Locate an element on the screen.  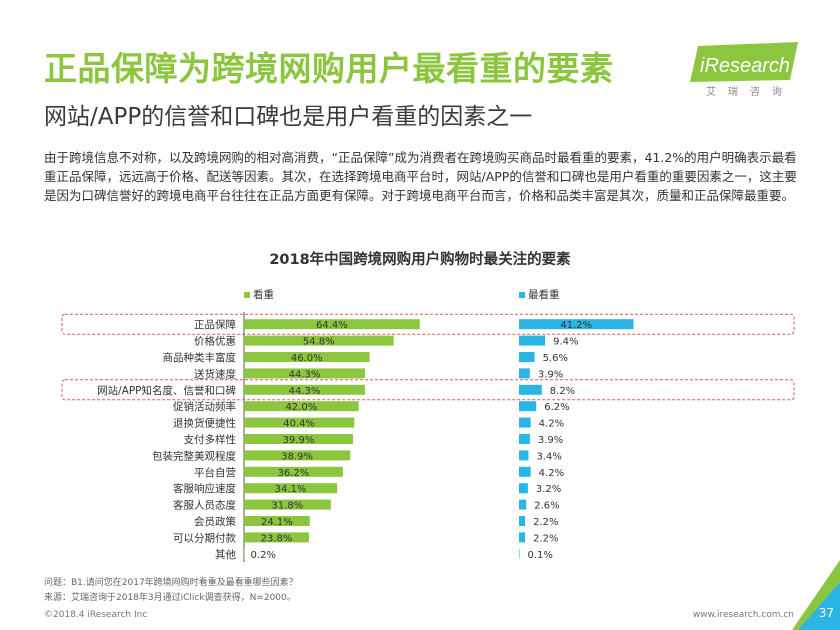
data-label-series2: 9.4% is located at coordinates (565, 342).